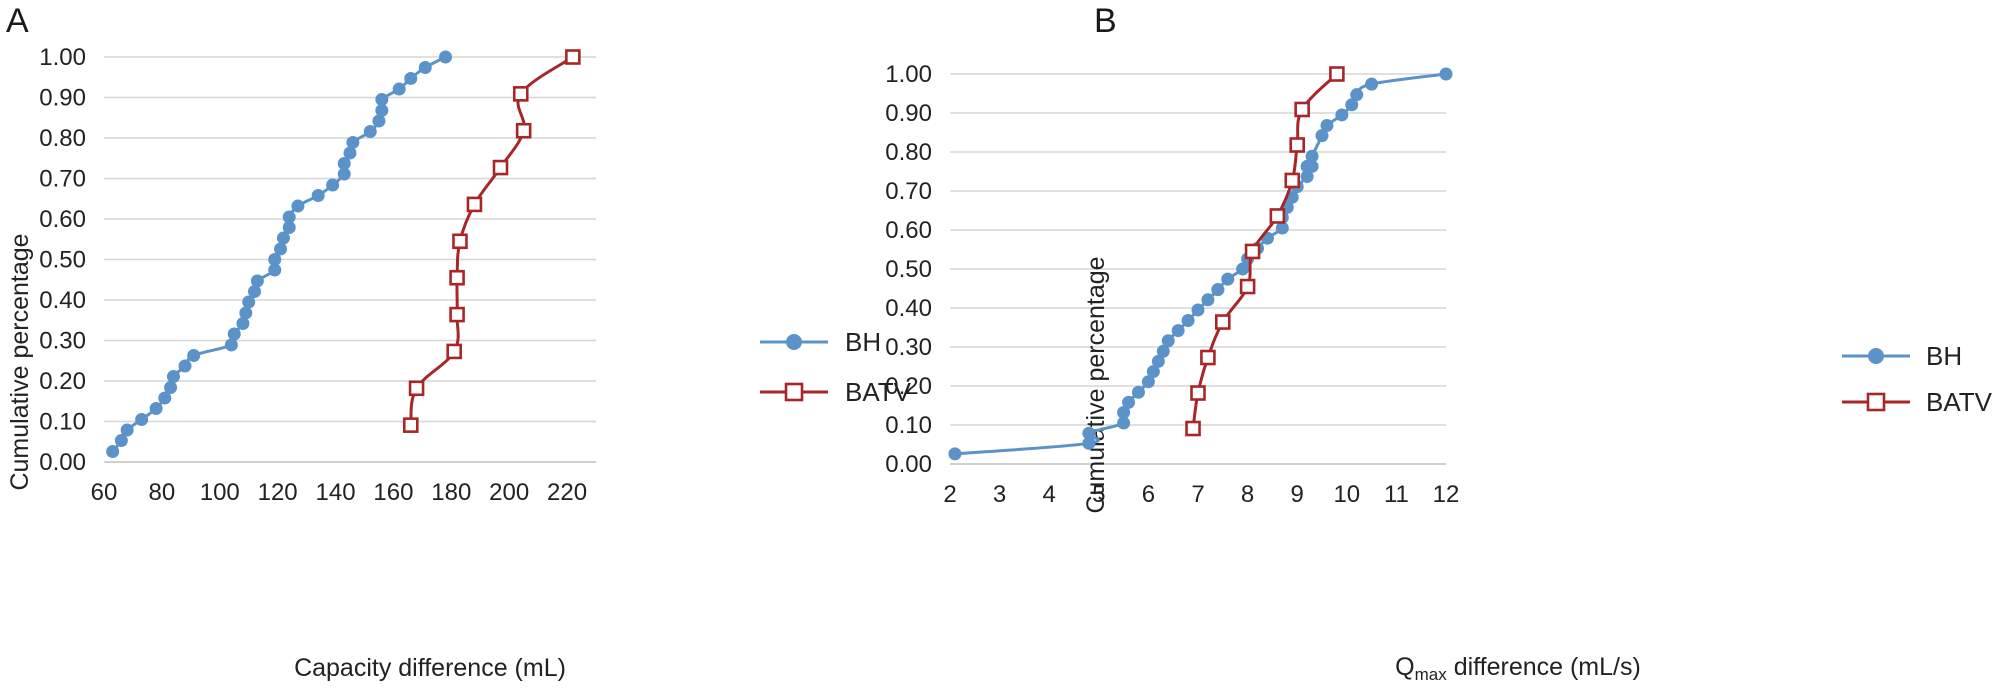 The height and width of the screenshot is (693, 1997). What do you see at coordinates (908, 74) in the screenshot?
I see `y-tick-label: 1.00` at bounding box center [908, 74].